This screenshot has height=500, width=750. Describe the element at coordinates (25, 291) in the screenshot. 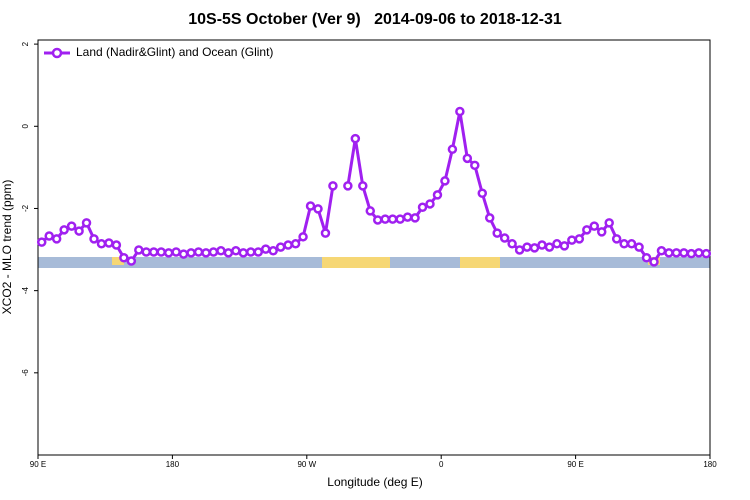

I see `y-tick-label: -4` at that location.